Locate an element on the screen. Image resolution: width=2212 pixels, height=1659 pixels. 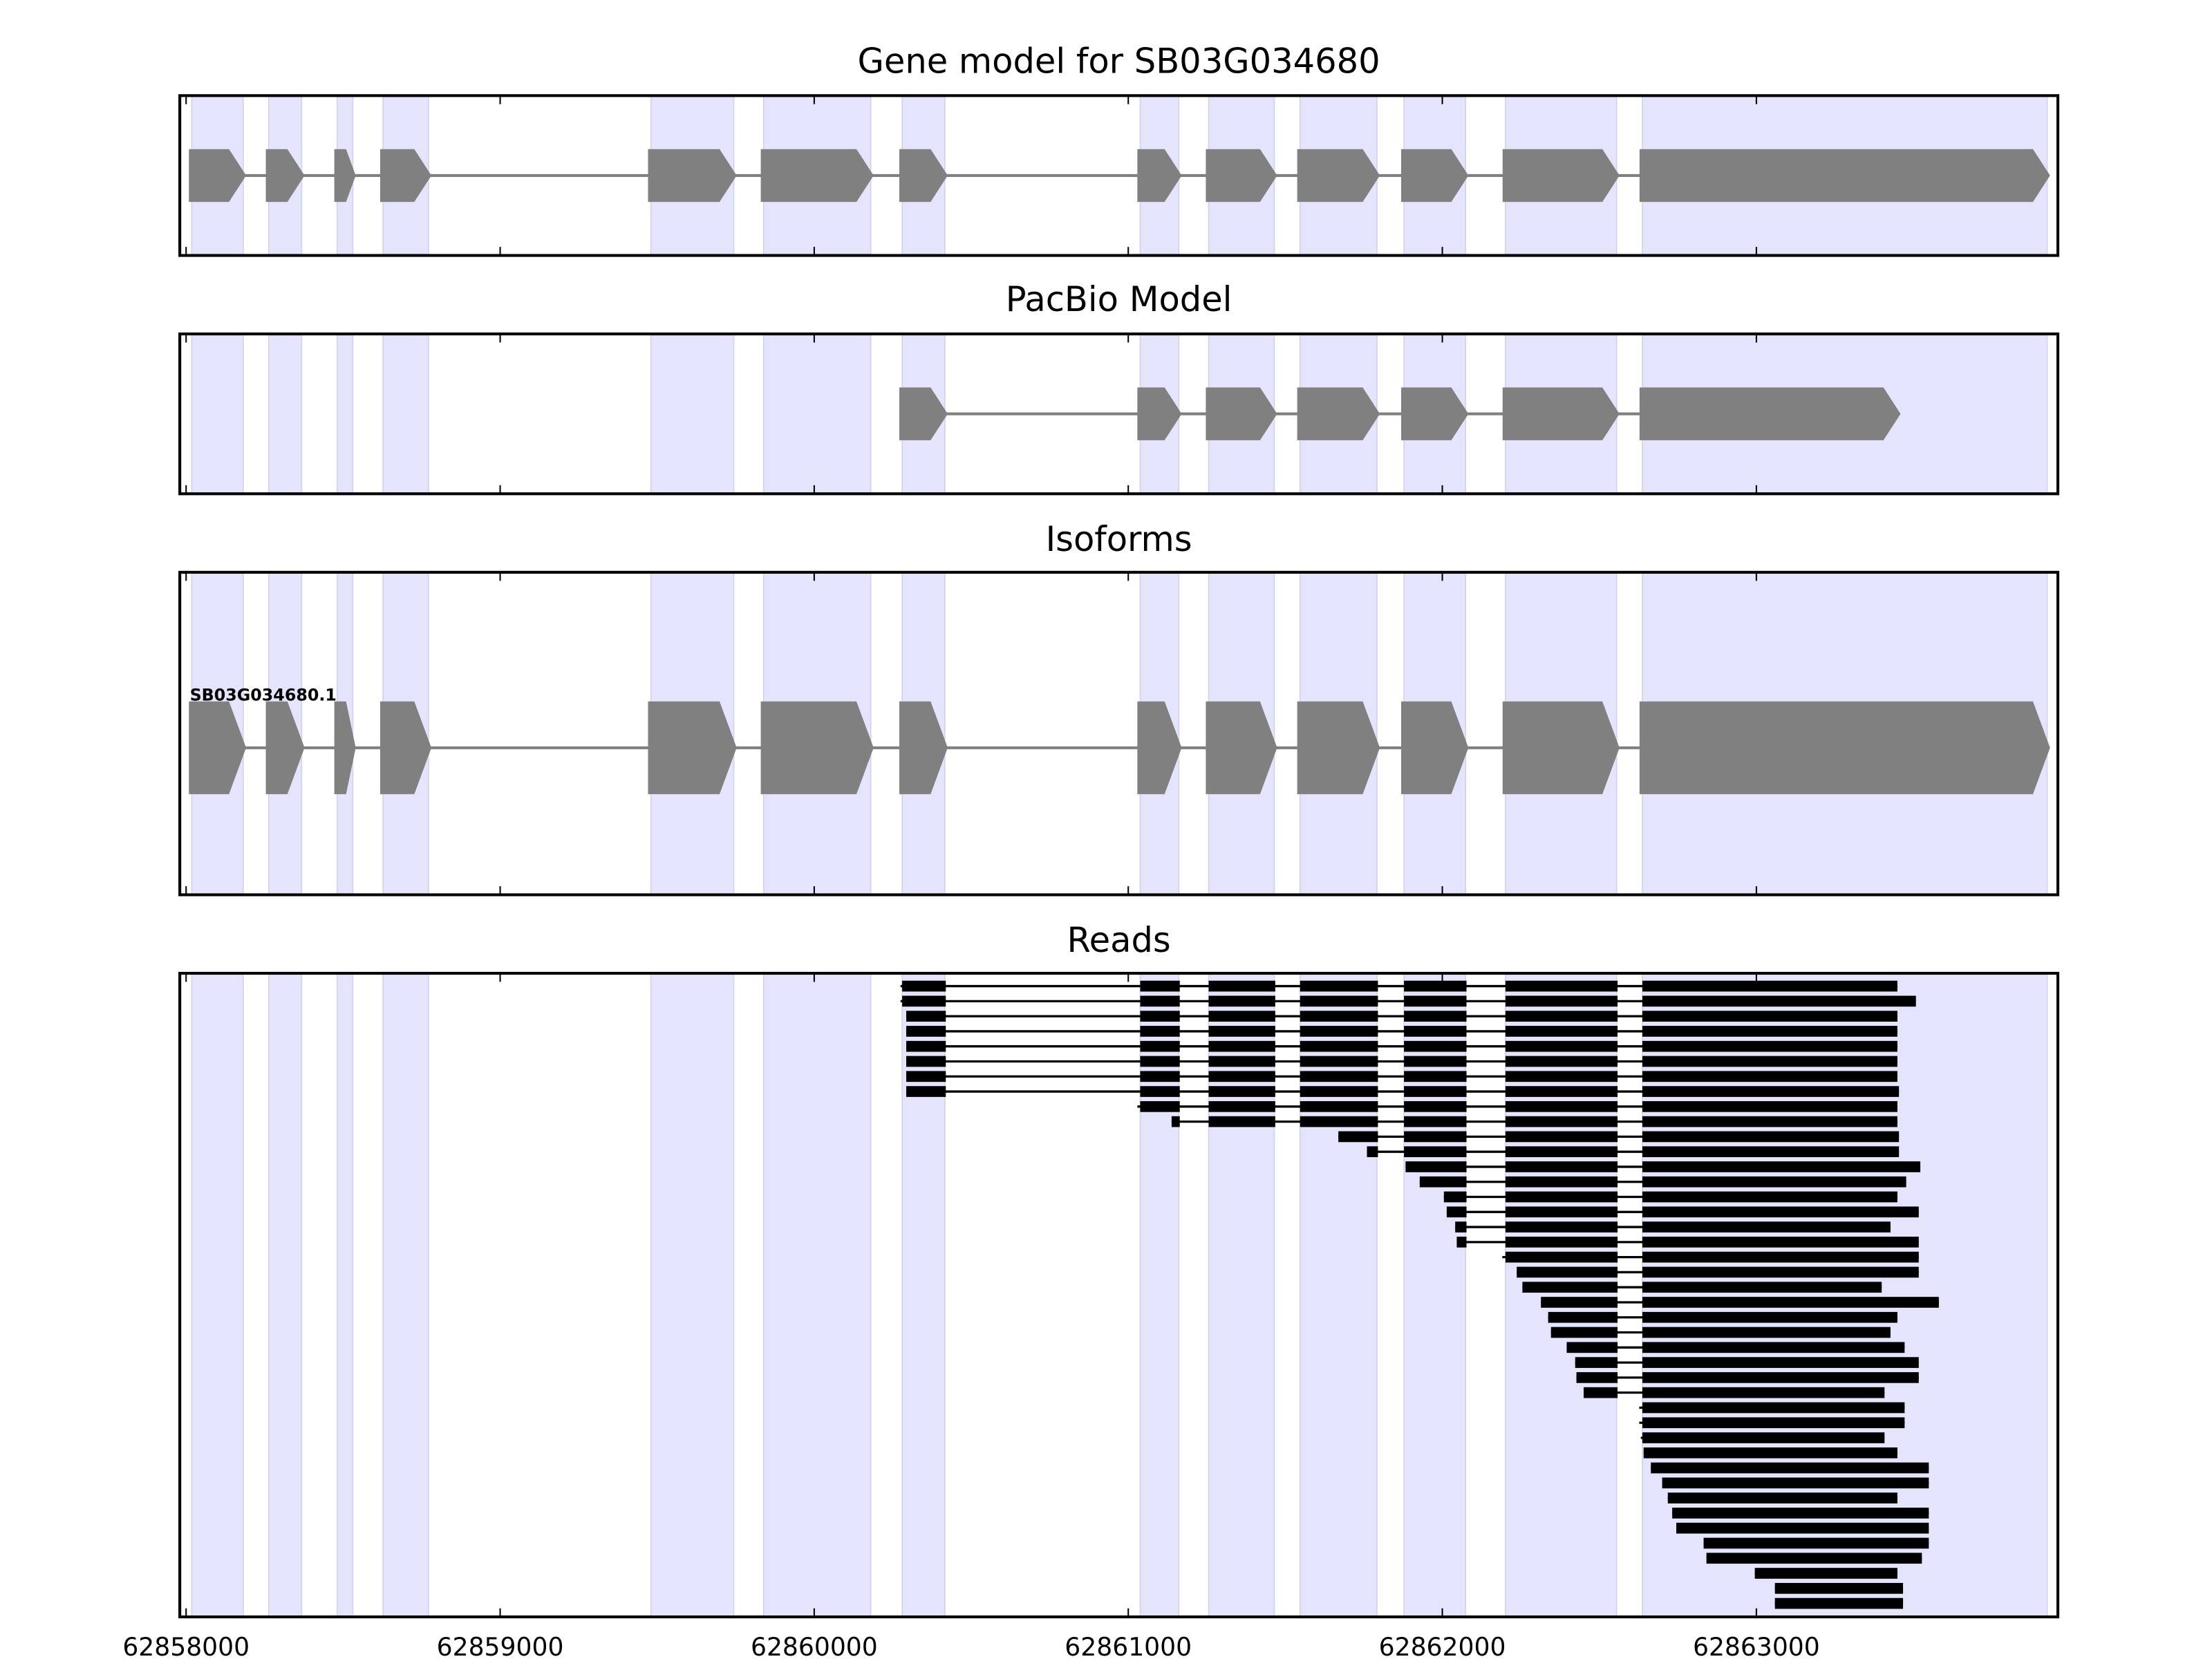
panel-model: Gene model for SB03G034680 is located at coordinates (1119, 149).